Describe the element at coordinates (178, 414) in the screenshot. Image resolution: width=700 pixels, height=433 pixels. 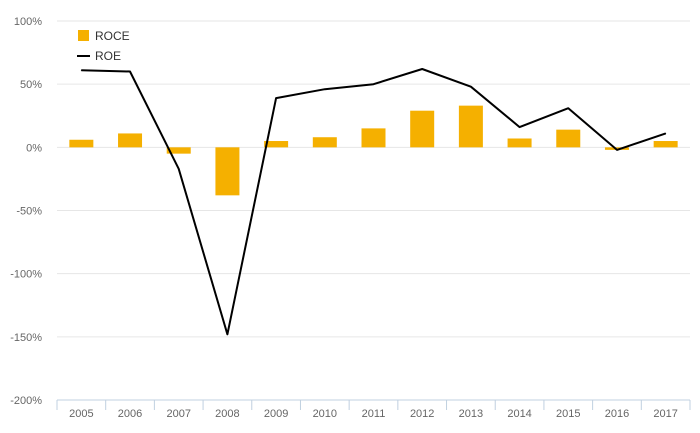
I see `x-tick-label: 2007` at that location.